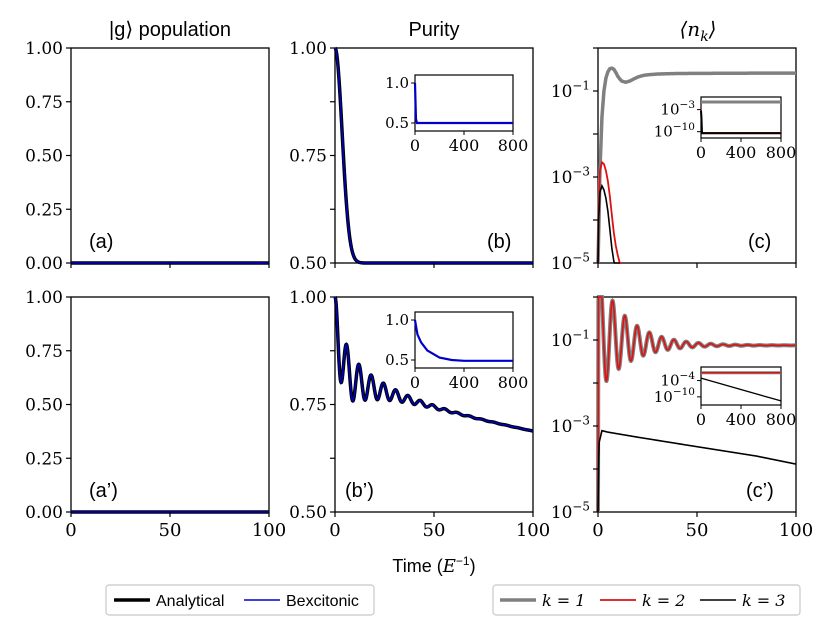  I want to click on inset-b2, so click(463, 340).